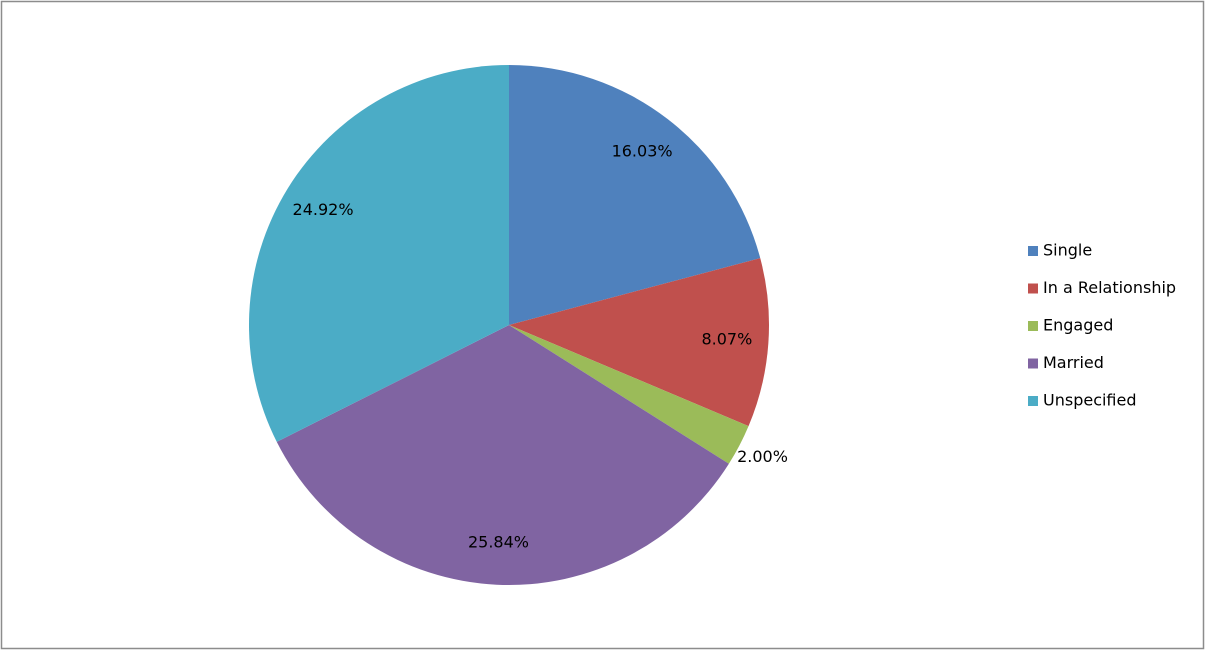  What do you see at coordinates (498, 542) in the screenshot?
I see `data-label: 25.84%` at bounding box center [498, 542].